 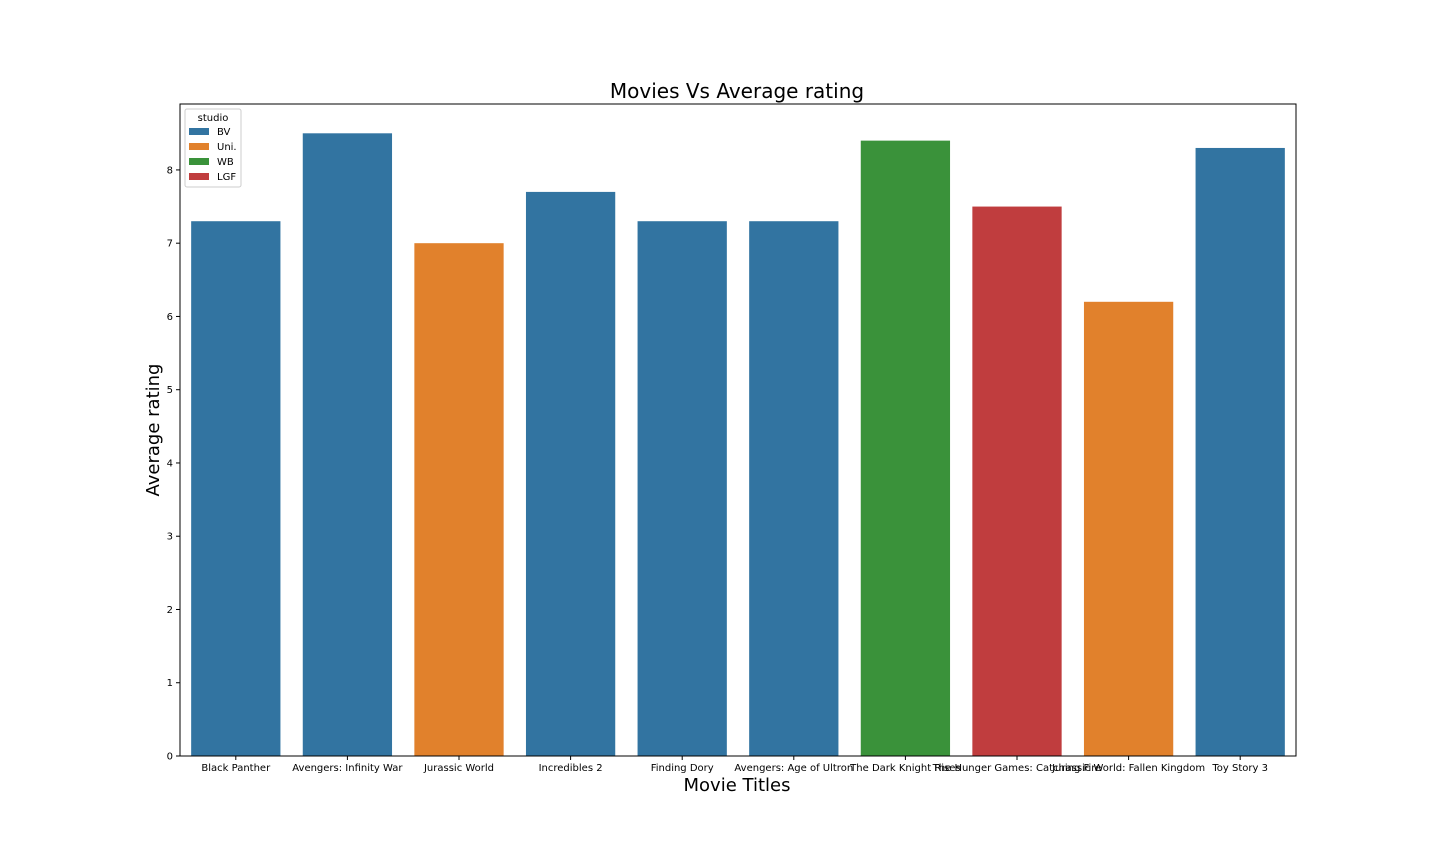 What do you see at coordinates (224, 132) in the screenshot?
I see `legend-label: BV` at bounding box center [224, 132].